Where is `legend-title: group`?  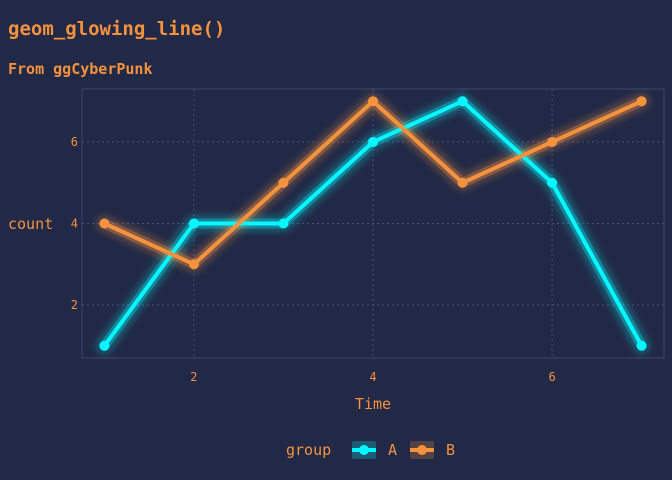 legend-title: group is located at coordinates (308, 450).